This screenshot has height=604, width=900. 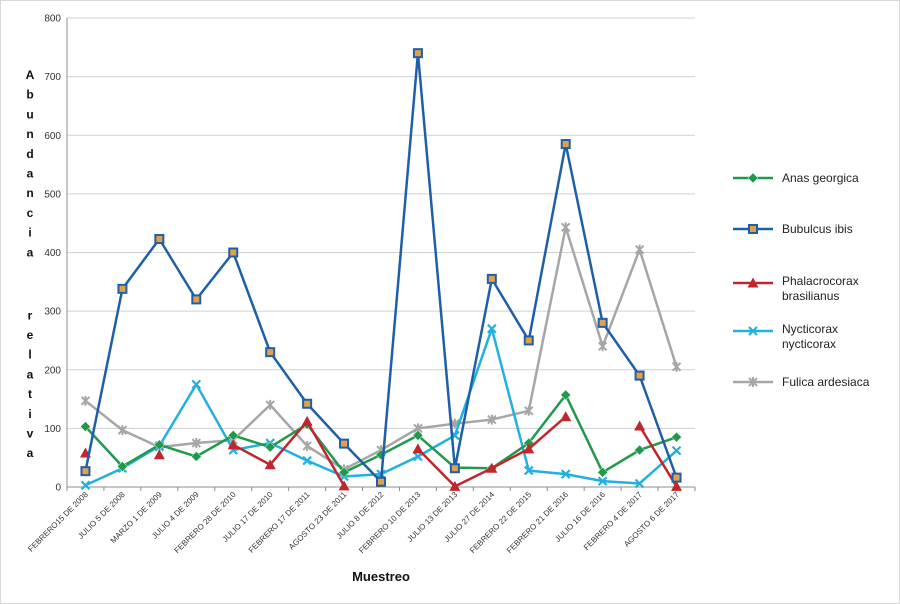 I want to click on y-axis-title-char: d, so click(x=29, y=154).